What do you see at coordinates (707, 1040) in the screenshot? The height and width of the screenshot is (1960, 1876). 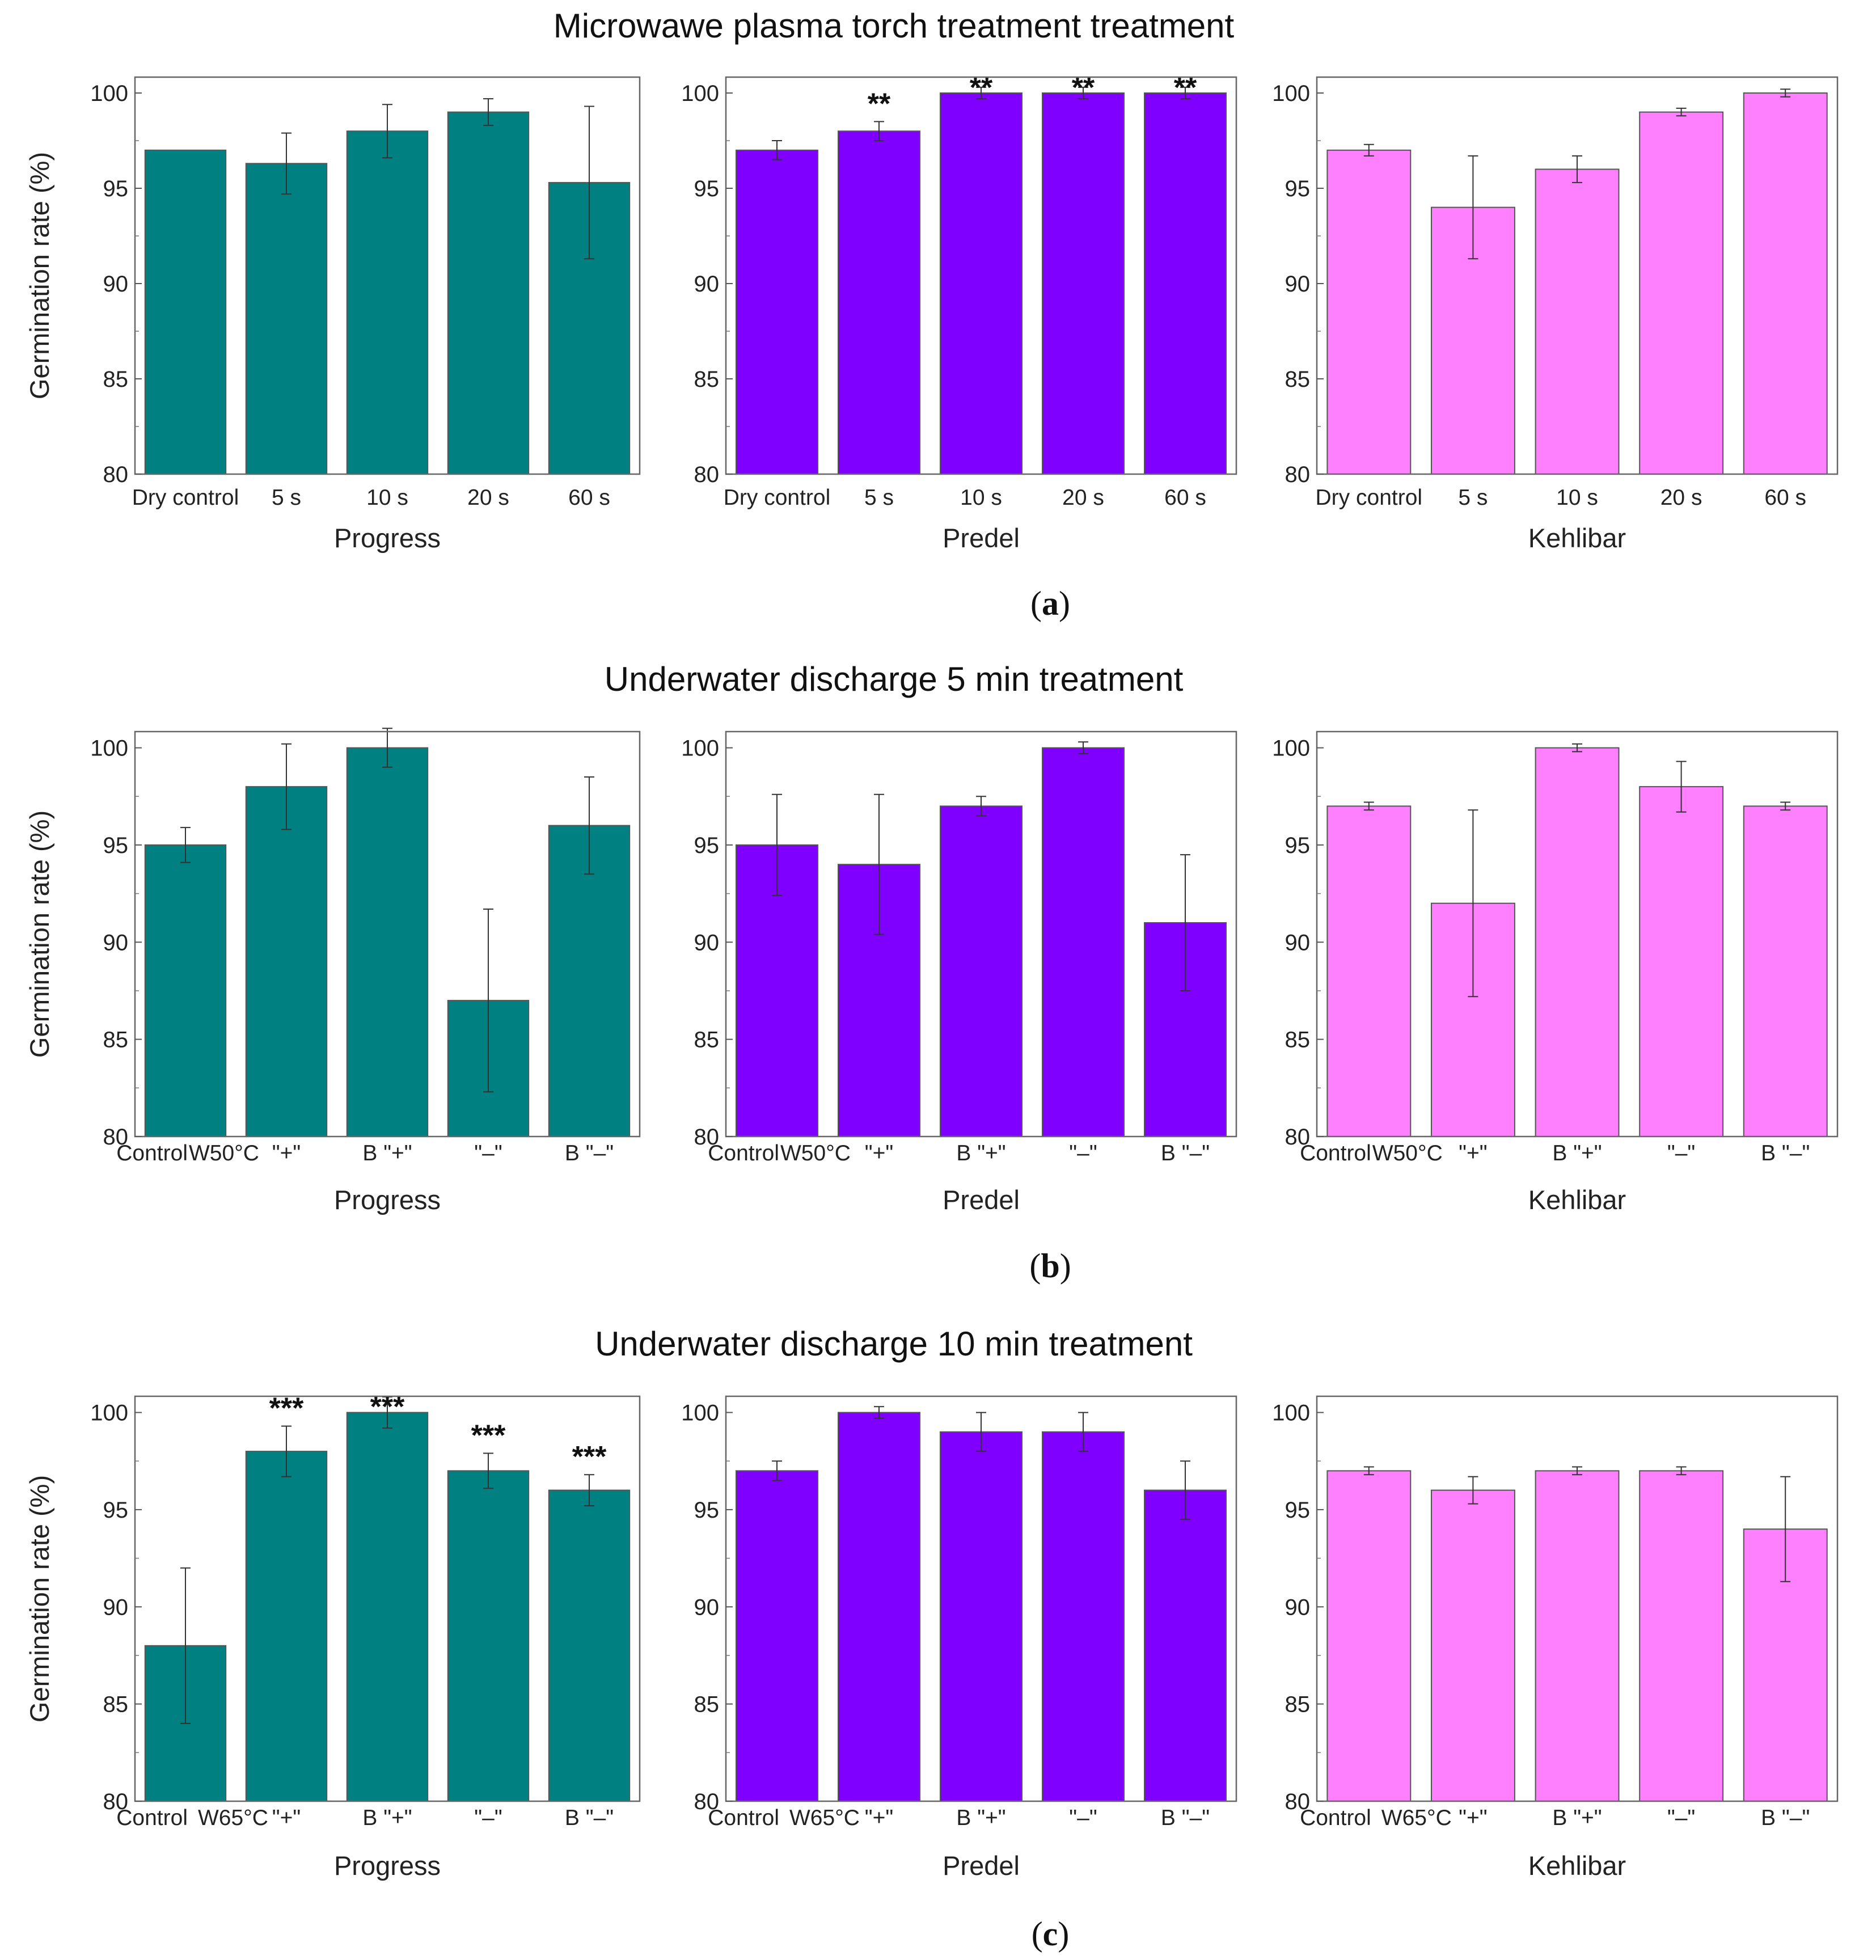 I see `chart-4-ytick-label-1: 85` at bounding box center [707, 1040].